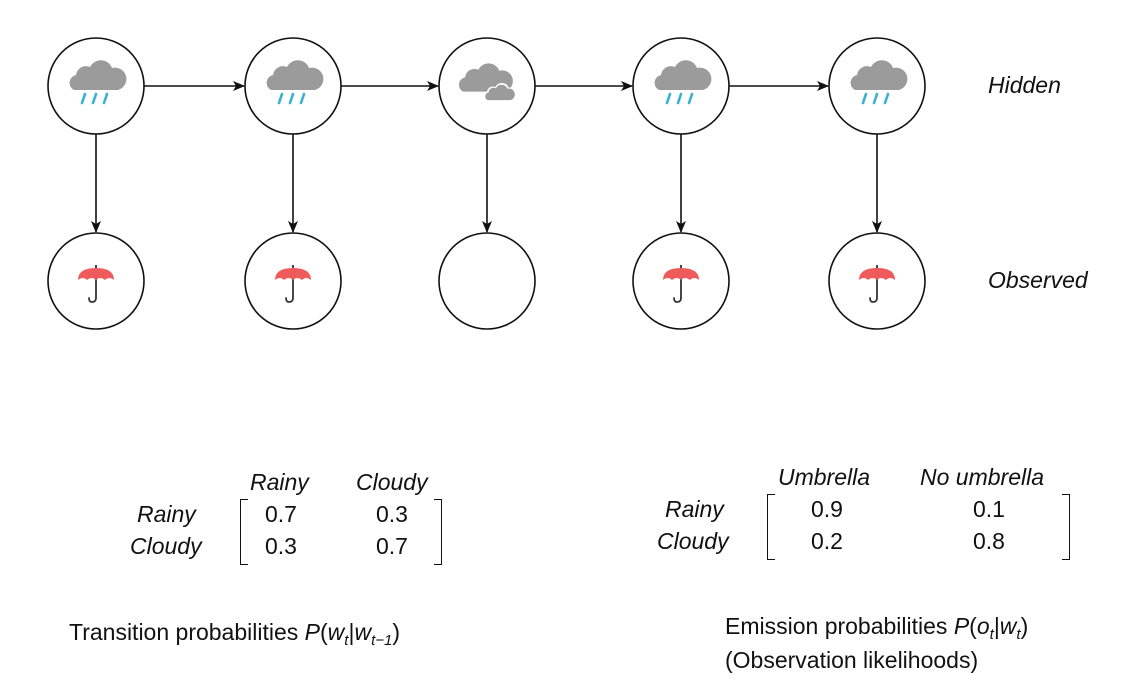 The height and width of the screenshot is (691, 1124). What do you see at coordinates (488, 82) in the screenshot?
I see `cloudy-icon` at bounding box center [488, 82].